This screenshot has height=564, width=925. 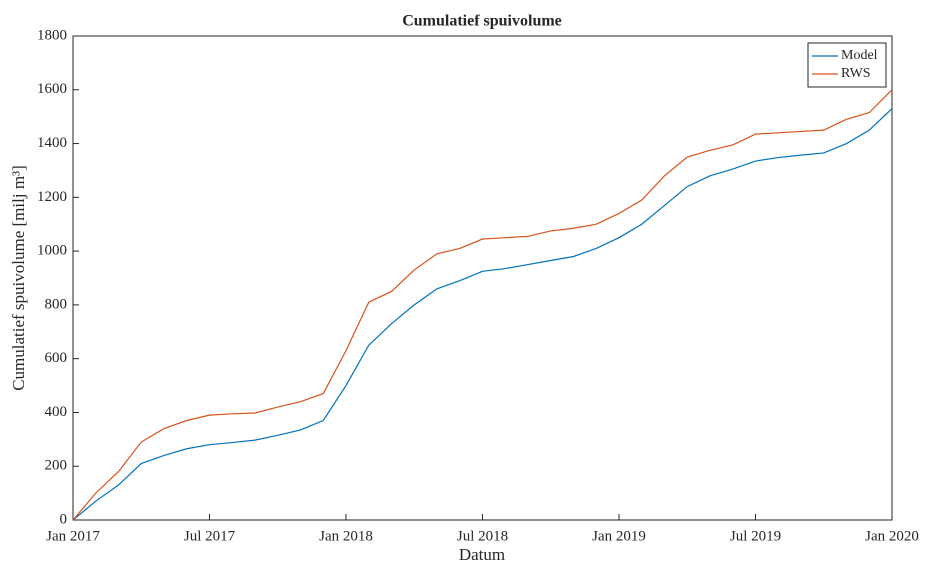 What do you see at coordinates (892, 536) in the screenshot?
I see `x-tick-label: Jan 2020` at bounding box center [892, 536].